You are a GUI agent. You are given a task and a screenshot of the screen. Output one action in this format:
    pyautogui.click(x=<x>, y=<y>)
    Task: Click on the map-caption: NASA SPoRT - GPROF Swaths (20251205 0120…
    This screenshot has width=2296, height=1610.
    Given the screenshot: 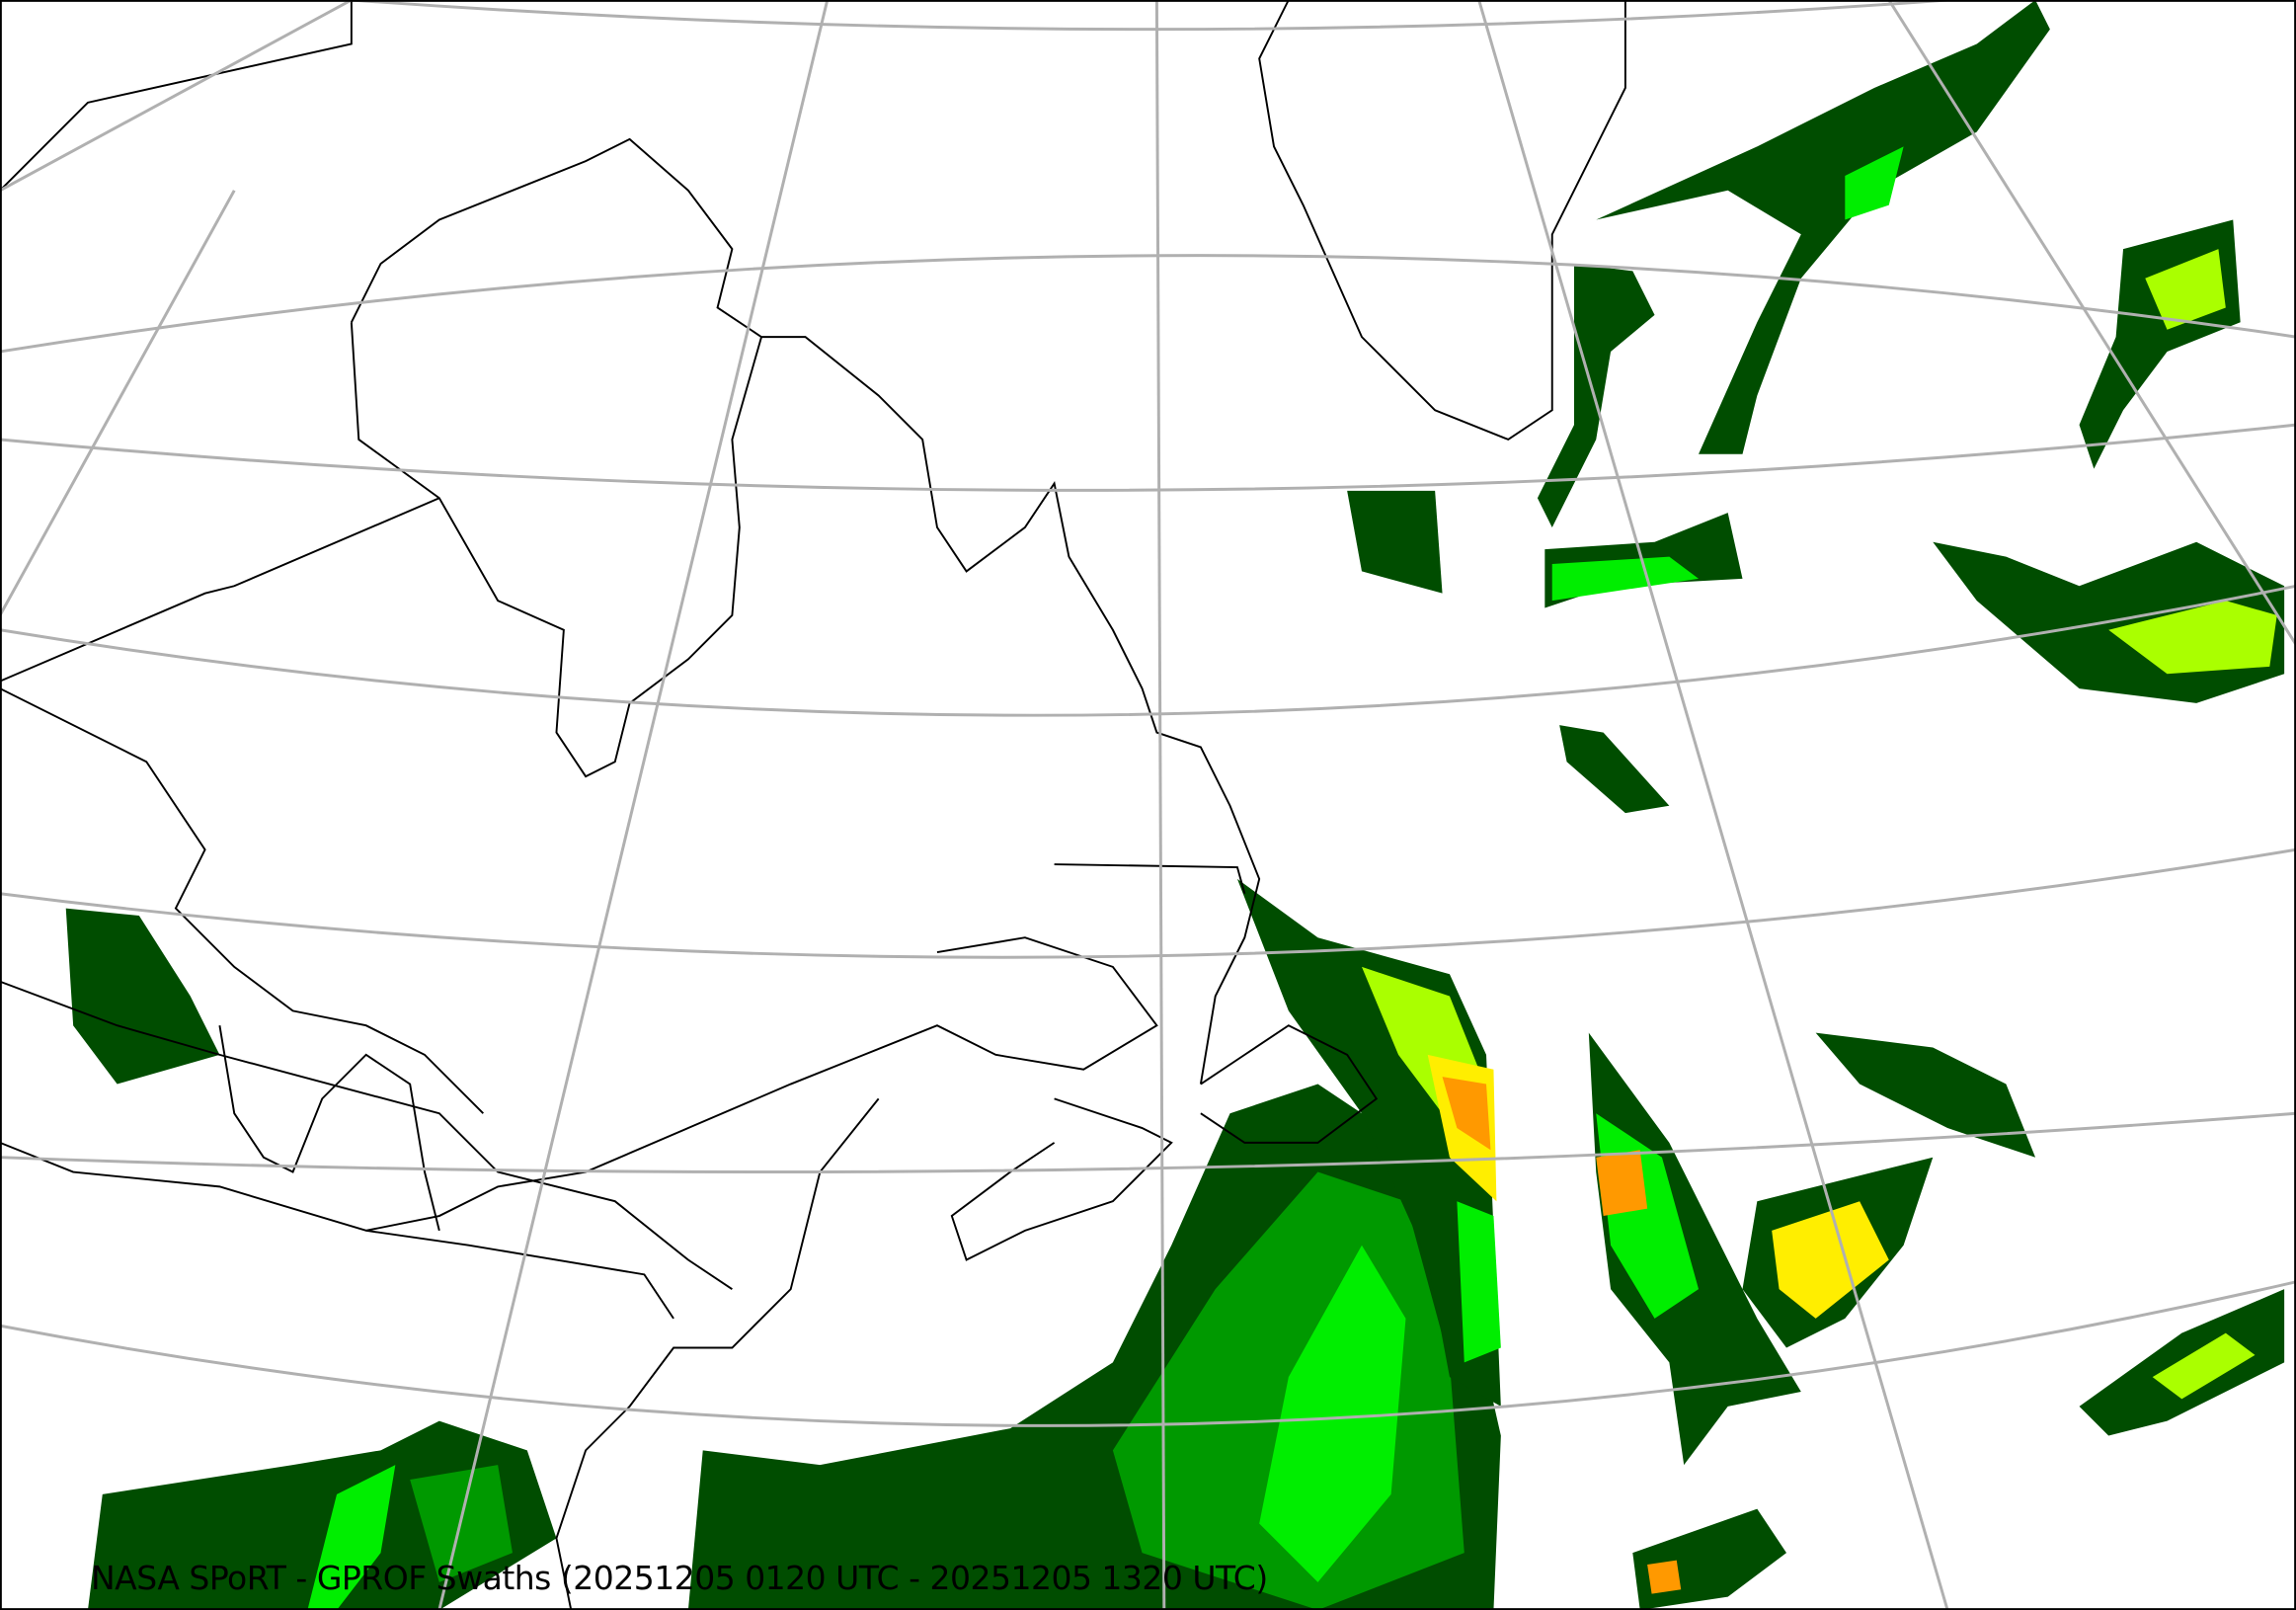 What is the action you would take?
    pyautogui.click(x=680, y=1578)
    